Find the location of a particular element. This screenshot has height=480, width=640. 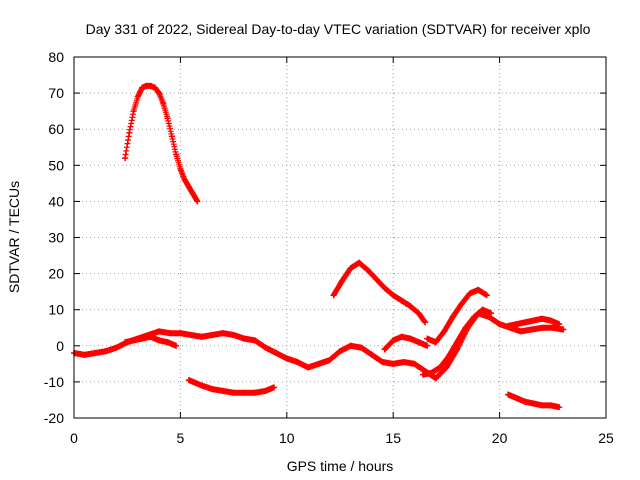

series-line is located at coordinates (379, 292).